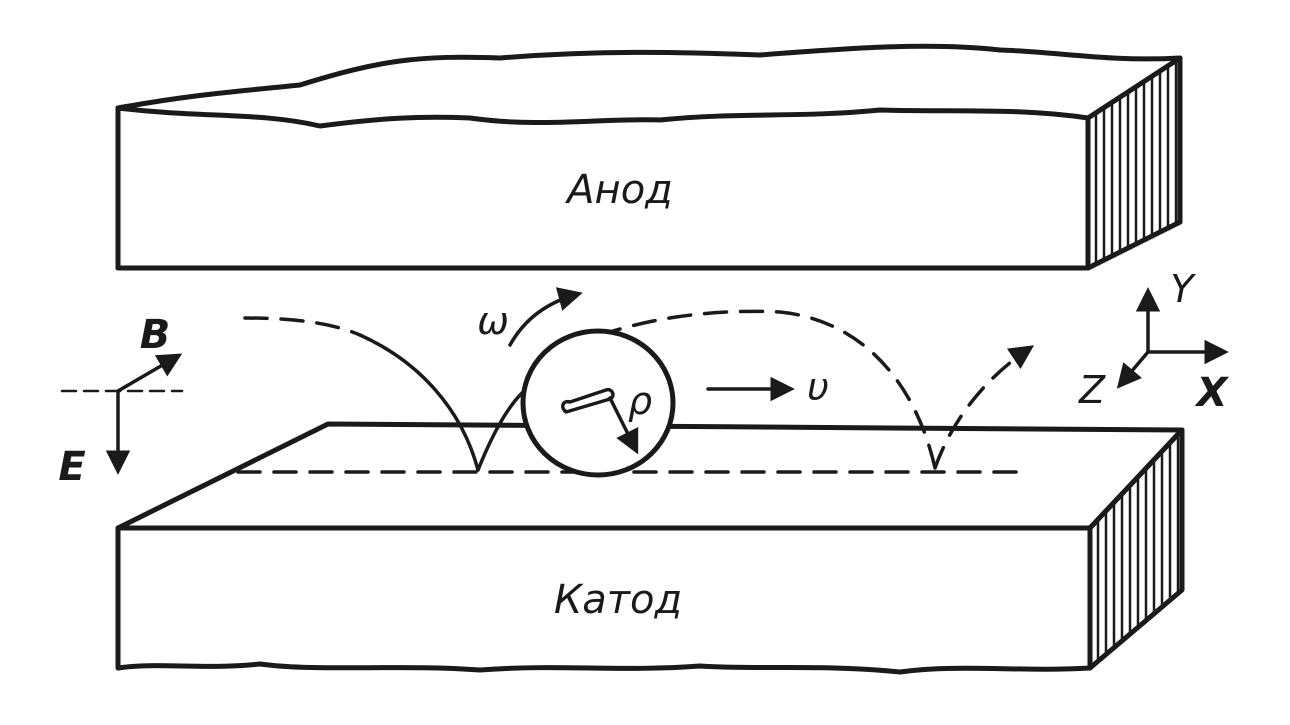 This screenshot has height=725, width=1290. Describe the element at coordinates (623, 425) in the screenshot. I see `rho-vector` at that location.